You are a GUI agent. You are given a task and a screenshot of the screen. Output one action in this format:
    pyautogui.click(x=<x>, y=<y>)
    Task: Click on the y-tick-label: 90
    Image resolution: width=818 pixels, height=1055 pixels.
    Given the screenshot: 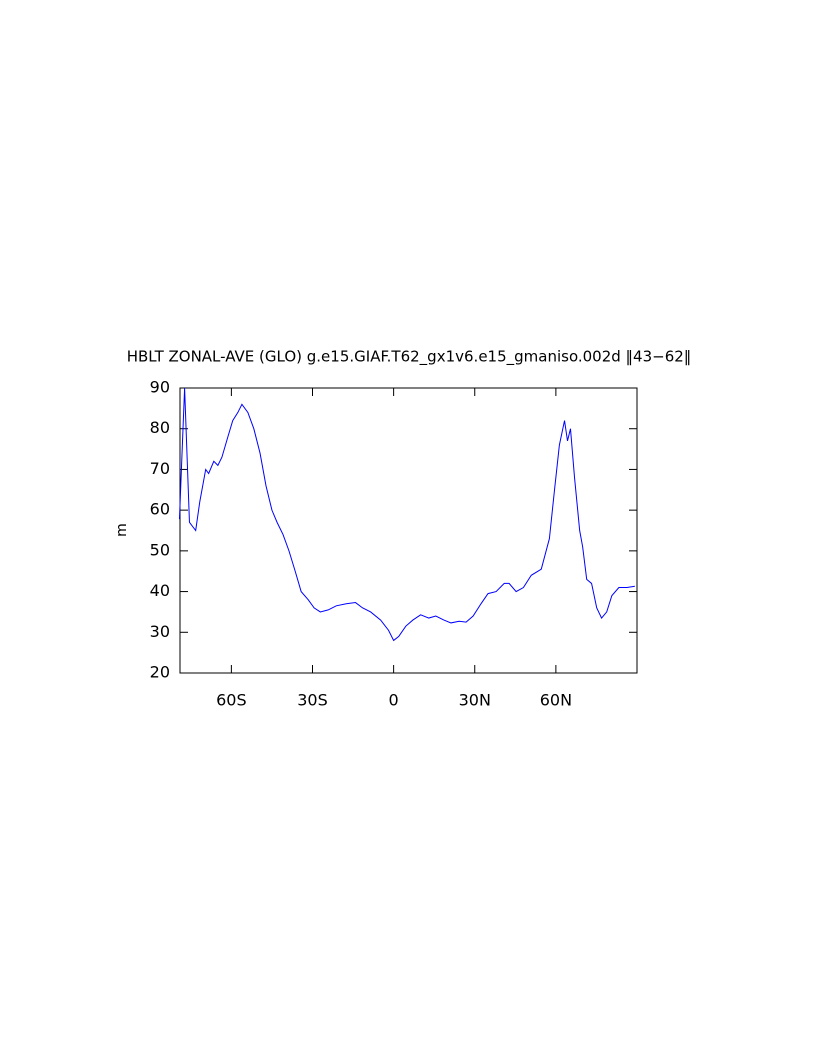 What is the action you would take?
    pyautogui.click(x=160, y=387)
    